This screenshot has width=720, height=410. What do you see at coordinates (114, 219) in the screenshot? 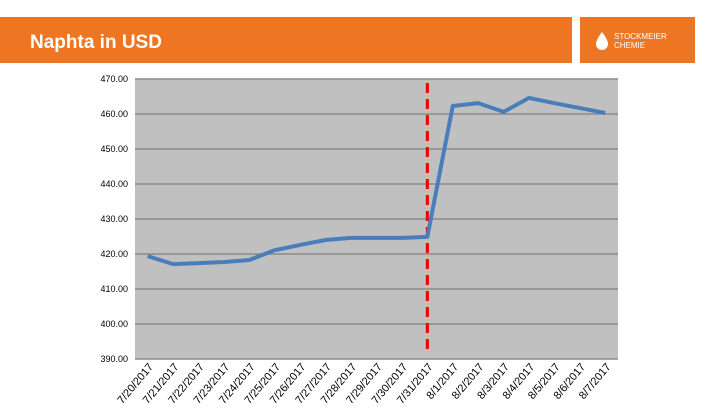
I see `y-tick-label: 430.00` at bounding box center [114, 219].